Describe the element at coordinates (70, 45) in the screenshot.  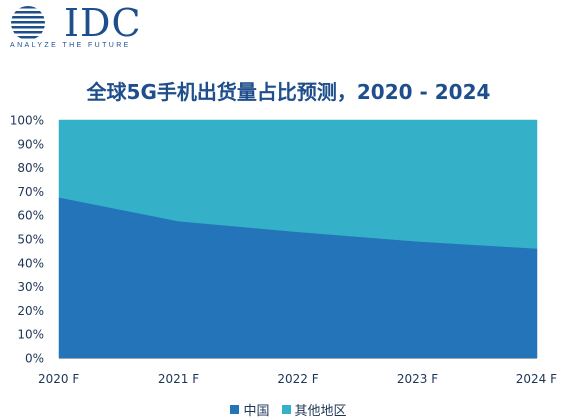
I see `logo-tagline: ANALYZE THE FUTURE` at that location.